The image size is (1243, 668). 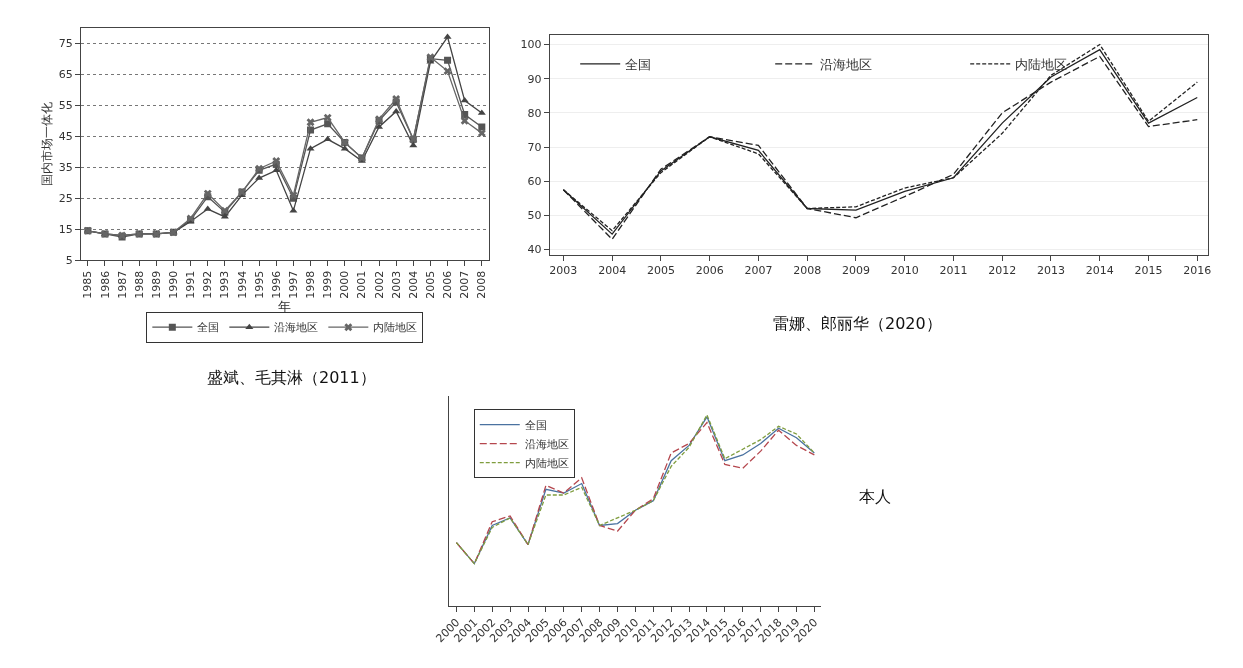 I want to click on y-tick-label: 35, so click(x=65, y=168).